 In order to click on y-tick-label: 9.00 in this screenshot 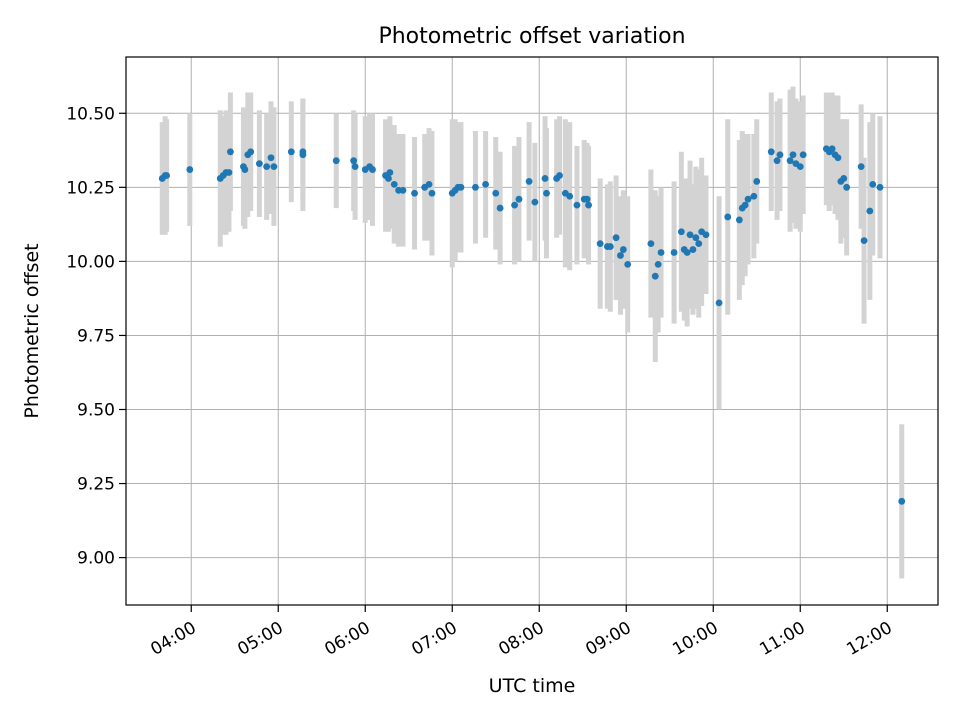, I will do `click(96, 559)`.